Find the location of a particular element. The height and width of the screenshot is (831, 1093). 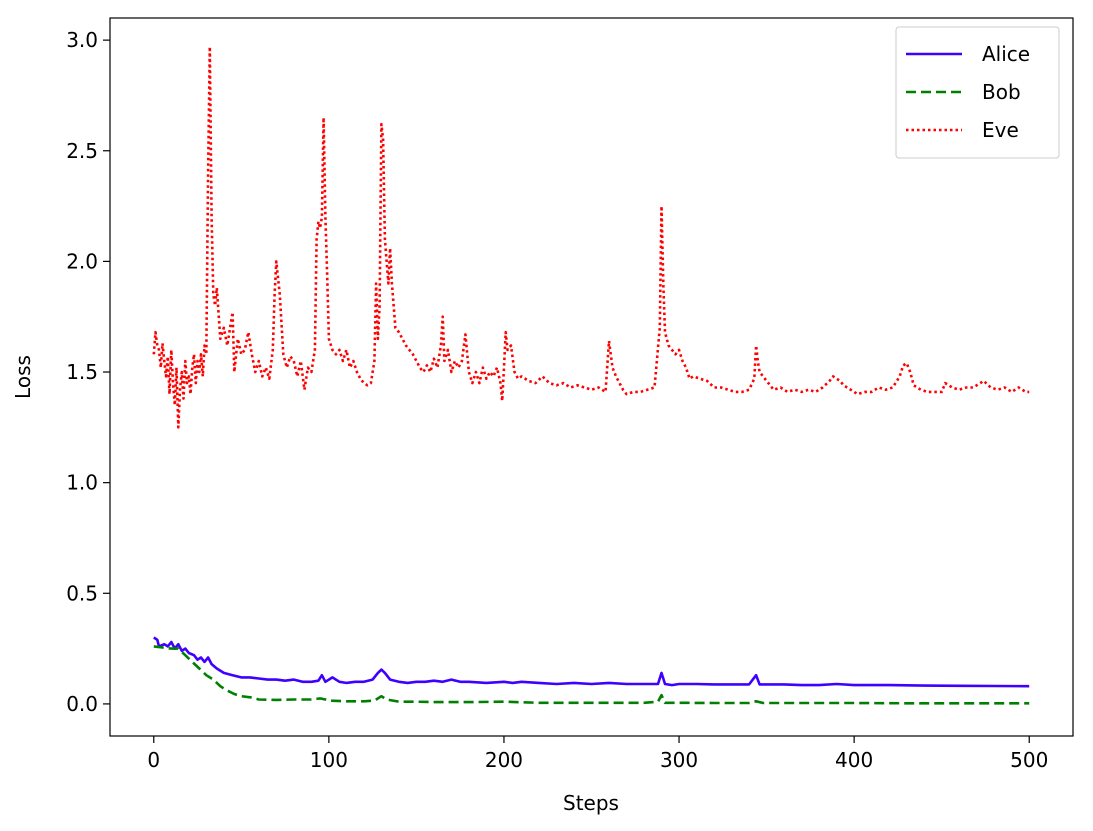

x-axis-label: Steps is located at coordinates (591, 803).